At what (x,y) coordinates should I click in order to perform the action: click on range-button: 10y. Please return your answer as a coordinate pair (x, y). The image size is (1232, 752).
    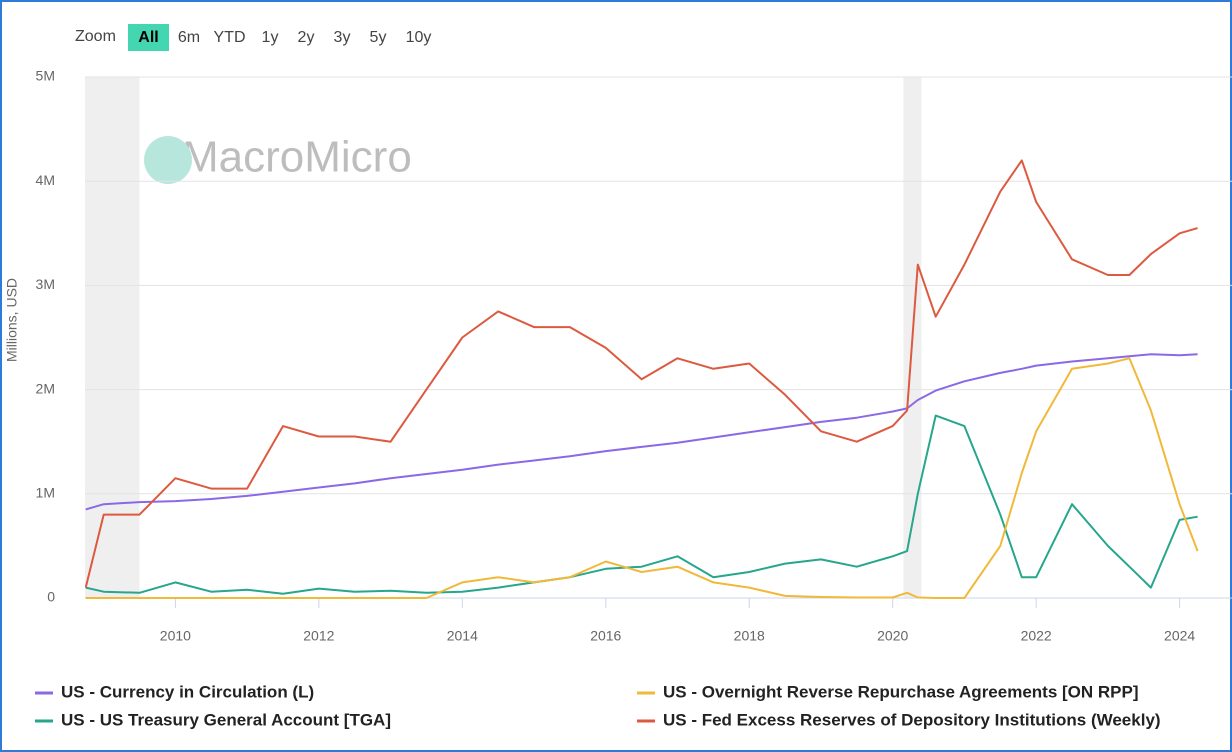
    Looking at the image, I should click on (419, 37).